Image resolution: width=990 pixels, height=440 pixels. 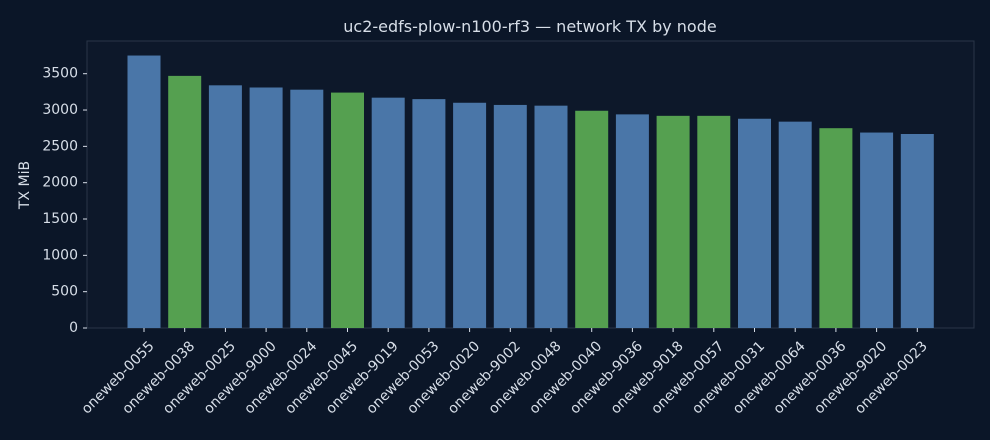 What do you see at coordinates (60, 146) in the screenshot?
I see `y-tick-label: 2500` at bounding box center [60, 146].